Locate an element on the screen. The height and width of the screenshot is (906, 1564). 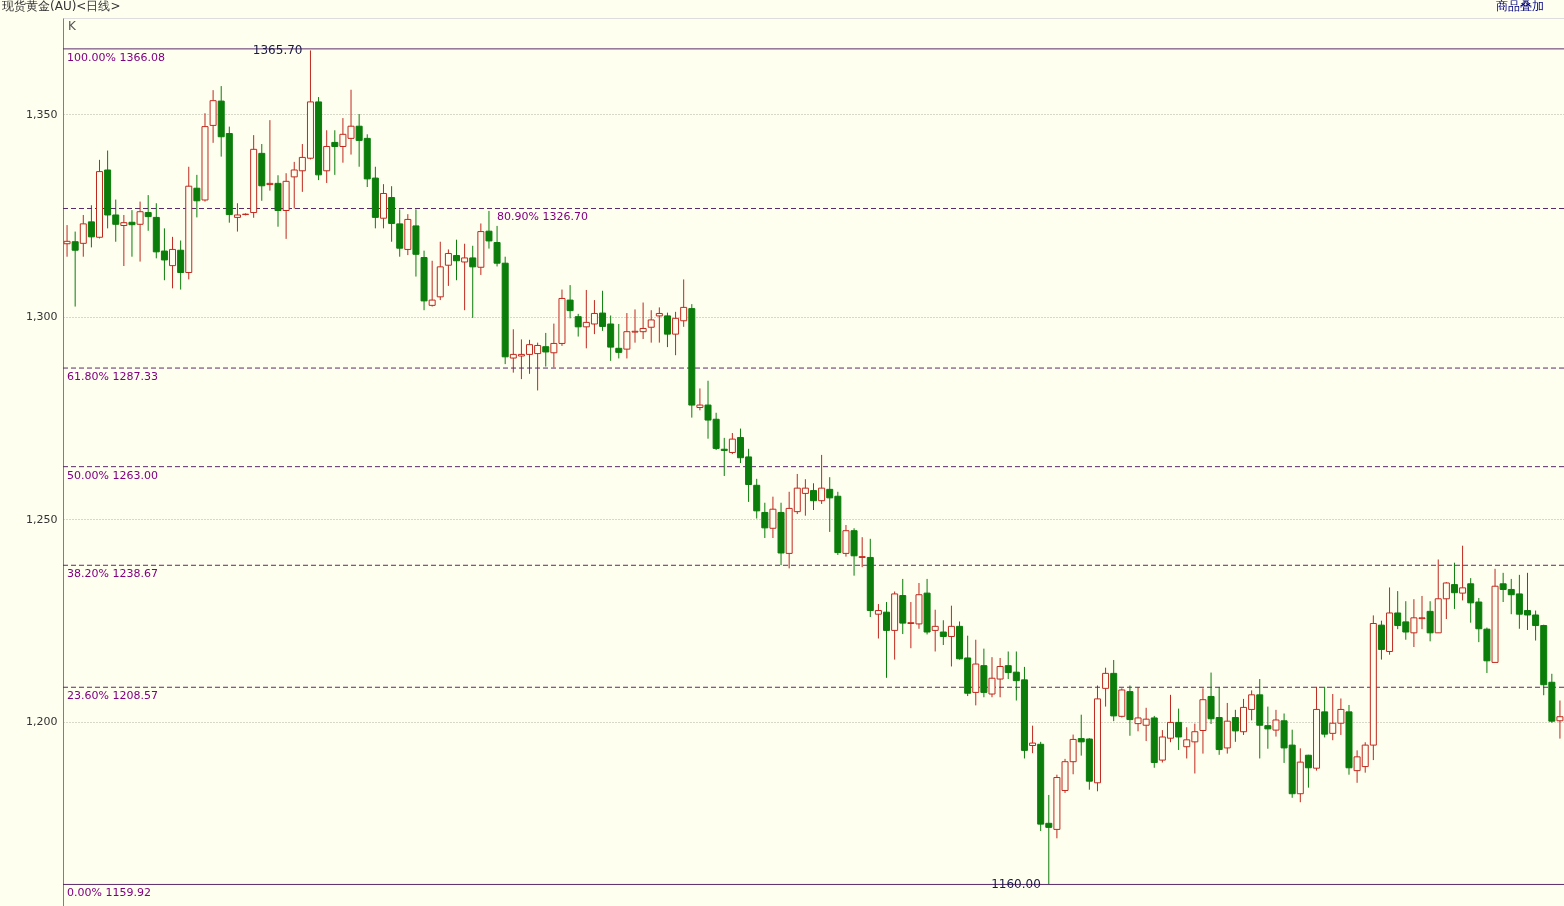
y-tick-label: 1,350 is located at coordinates (42, 114).